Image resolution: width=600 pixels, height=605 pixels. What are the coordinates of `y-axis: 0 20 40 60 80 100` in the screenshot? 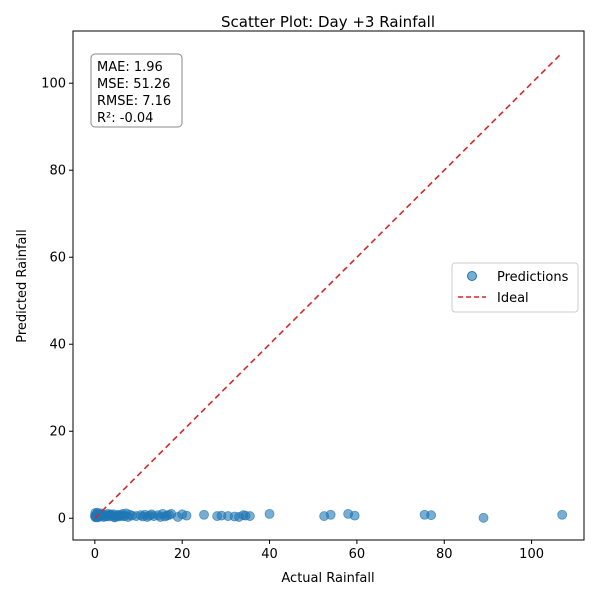 It's located at (57, 302).